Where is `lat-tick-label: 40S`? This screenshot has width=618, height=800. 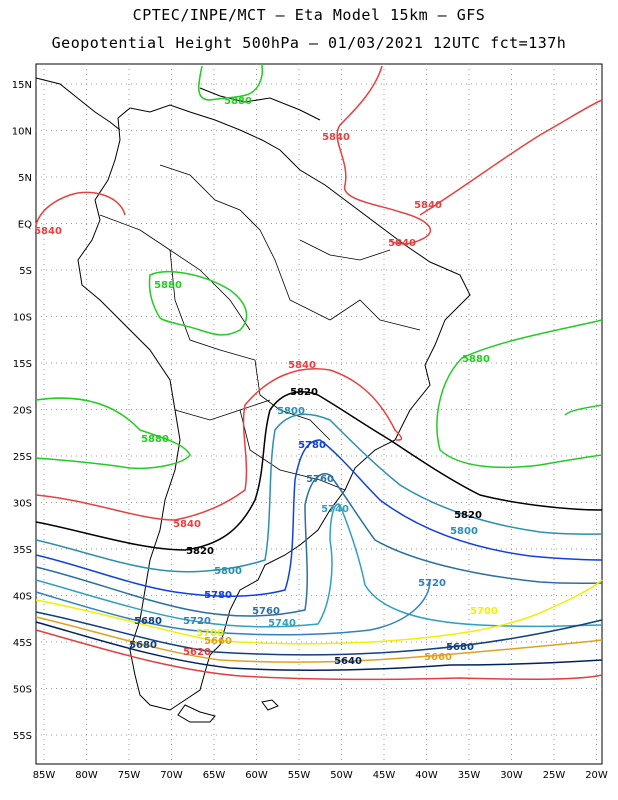 lat-tick-label: 40S is located at coordinates (22, 597).